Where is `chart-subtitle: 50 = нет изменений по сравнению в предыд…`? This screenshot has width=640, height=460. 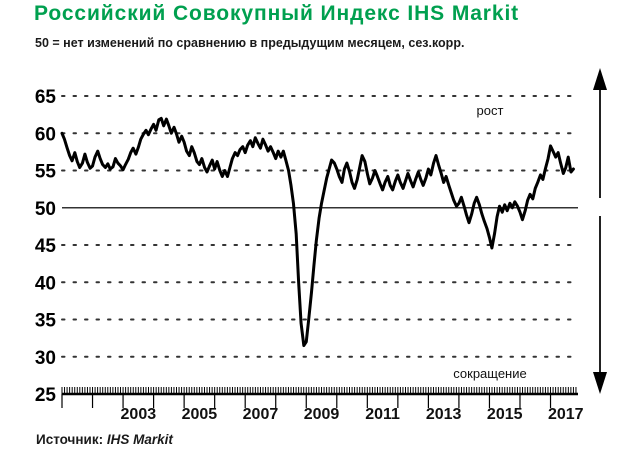
chart-subtitle: 50 = нет изменений по сравнению в предыд… is located at coordinates (250, 43).